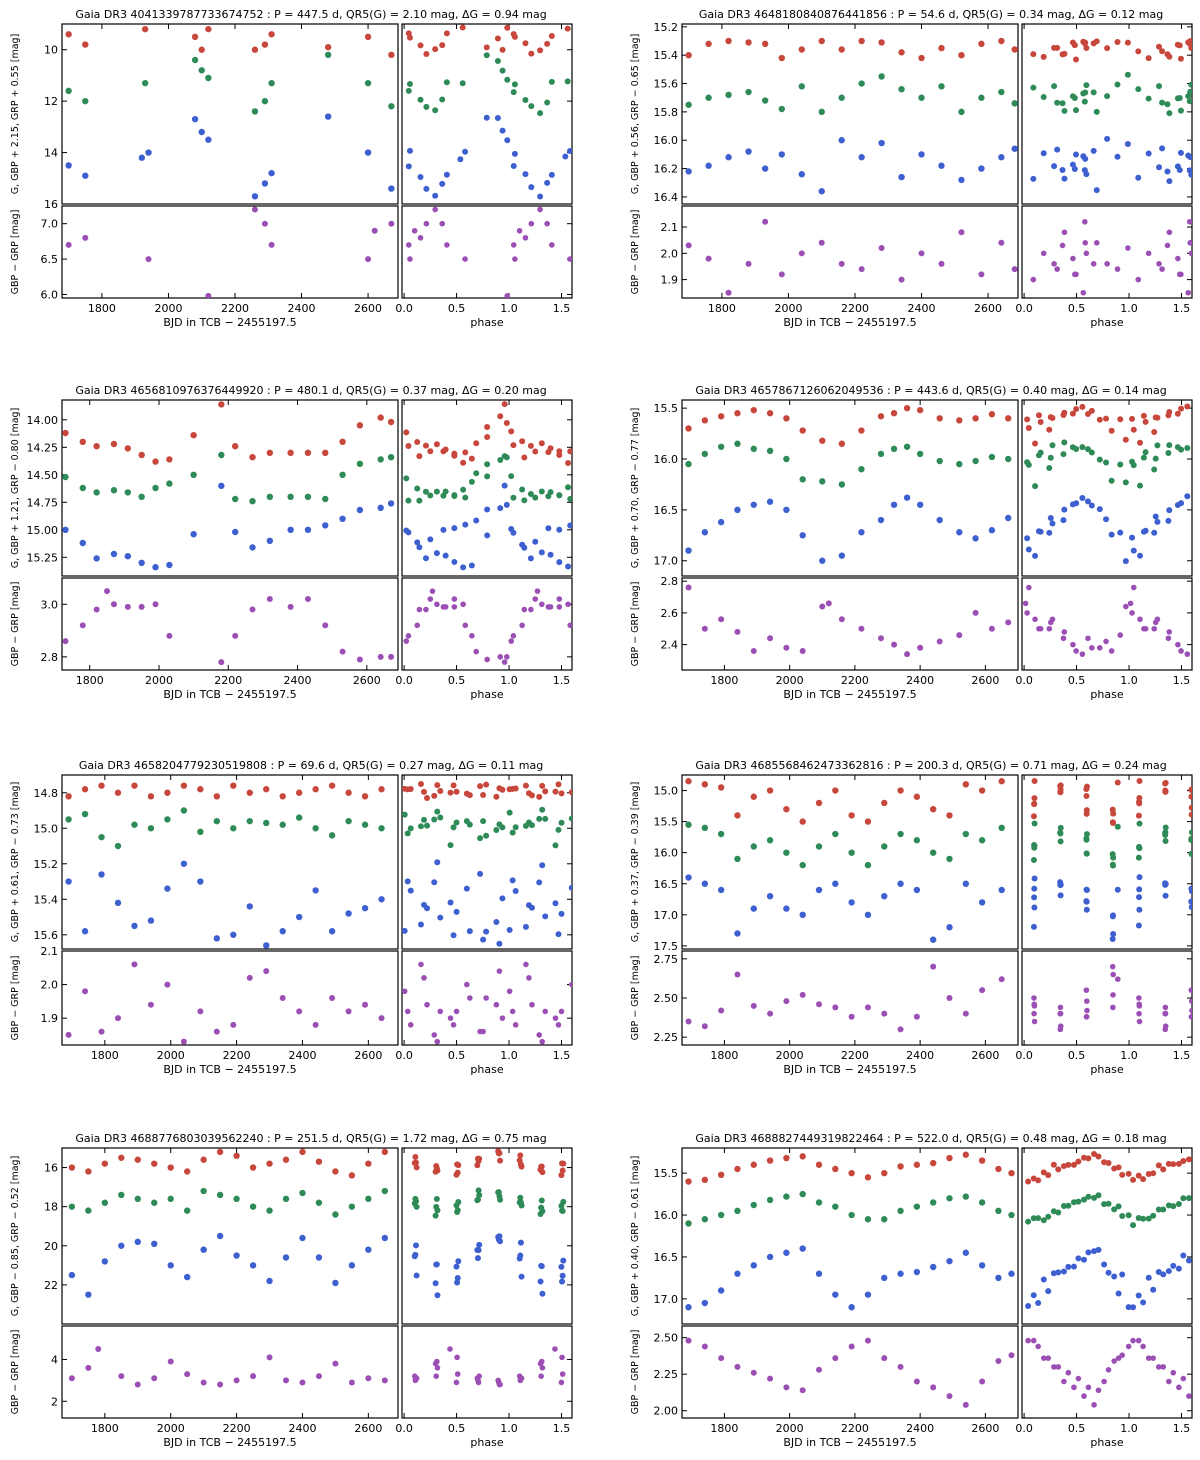 The height and width of the screenshot is (1460, 1200). I want to click on axes-frame, so click(850, 624).